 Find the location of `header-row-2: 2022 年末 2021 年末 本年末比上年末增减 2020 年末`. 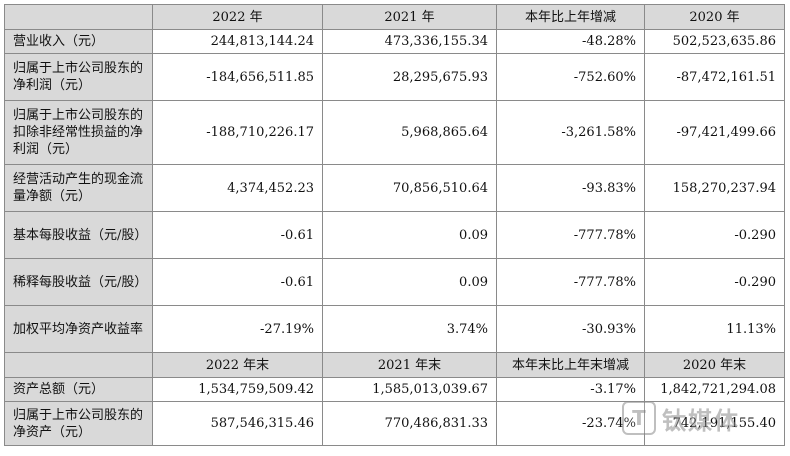

header-row-2: 2022 年末 2021 年末 本年末比上年末增减 2020 年末 is located at coordinates (394, 365).